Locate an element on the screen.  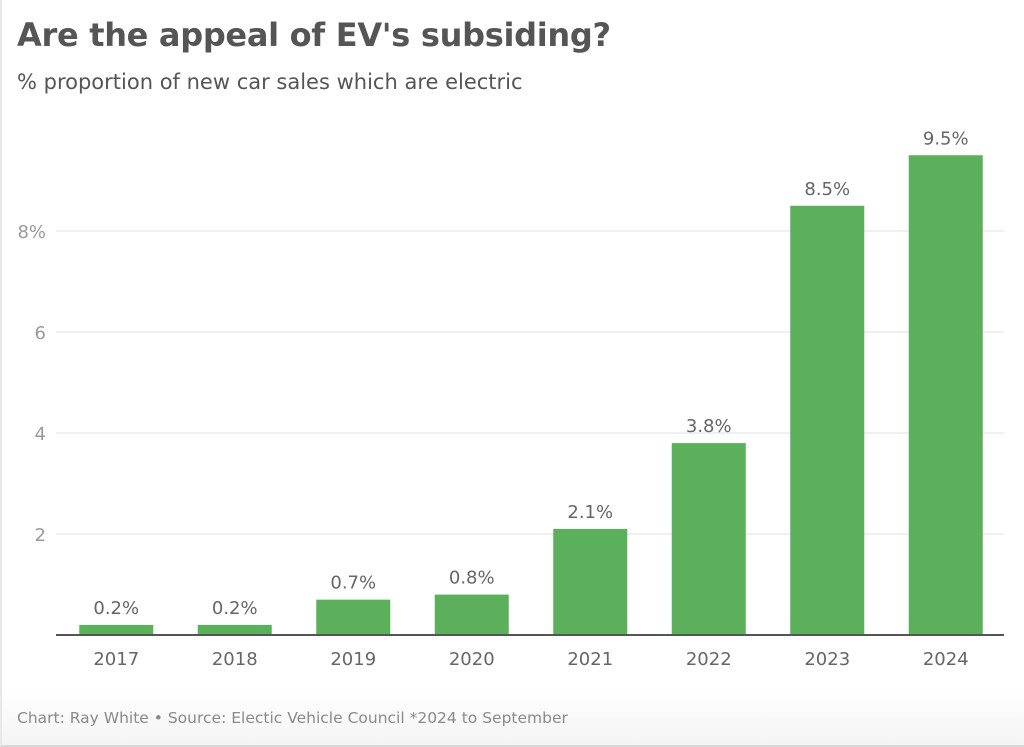
data-label: 8.5% is located at coordinates (827, 189).